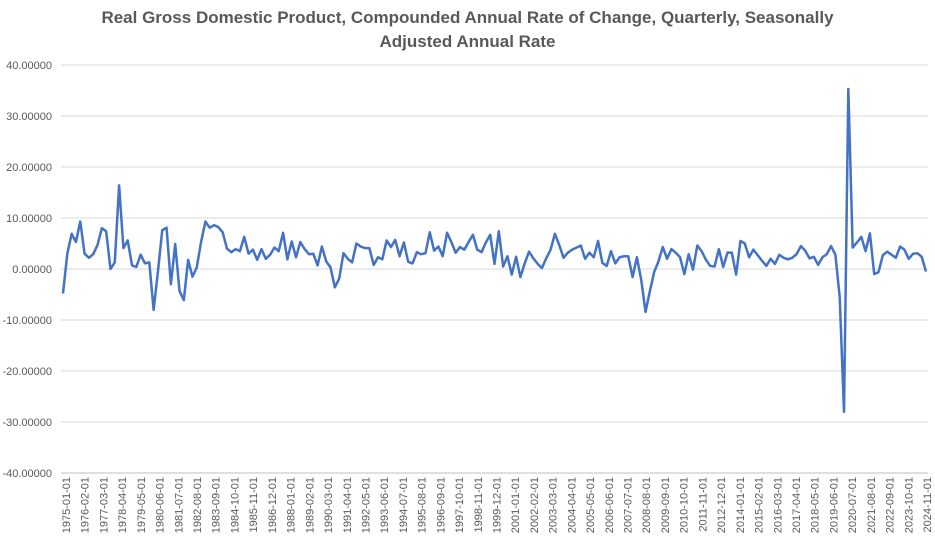 This screenshot has height=544, width=935. Describe the element at coordinates (348, 505) in the screenshot. I see `x-tick-label: 1991-04-01` at that location.